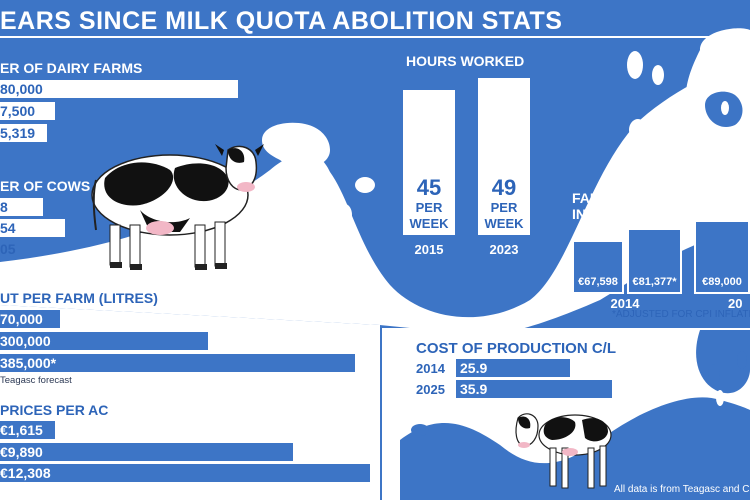  I want to click on hours-bar-2015: 45 PER WEEK, so click(429, 162).